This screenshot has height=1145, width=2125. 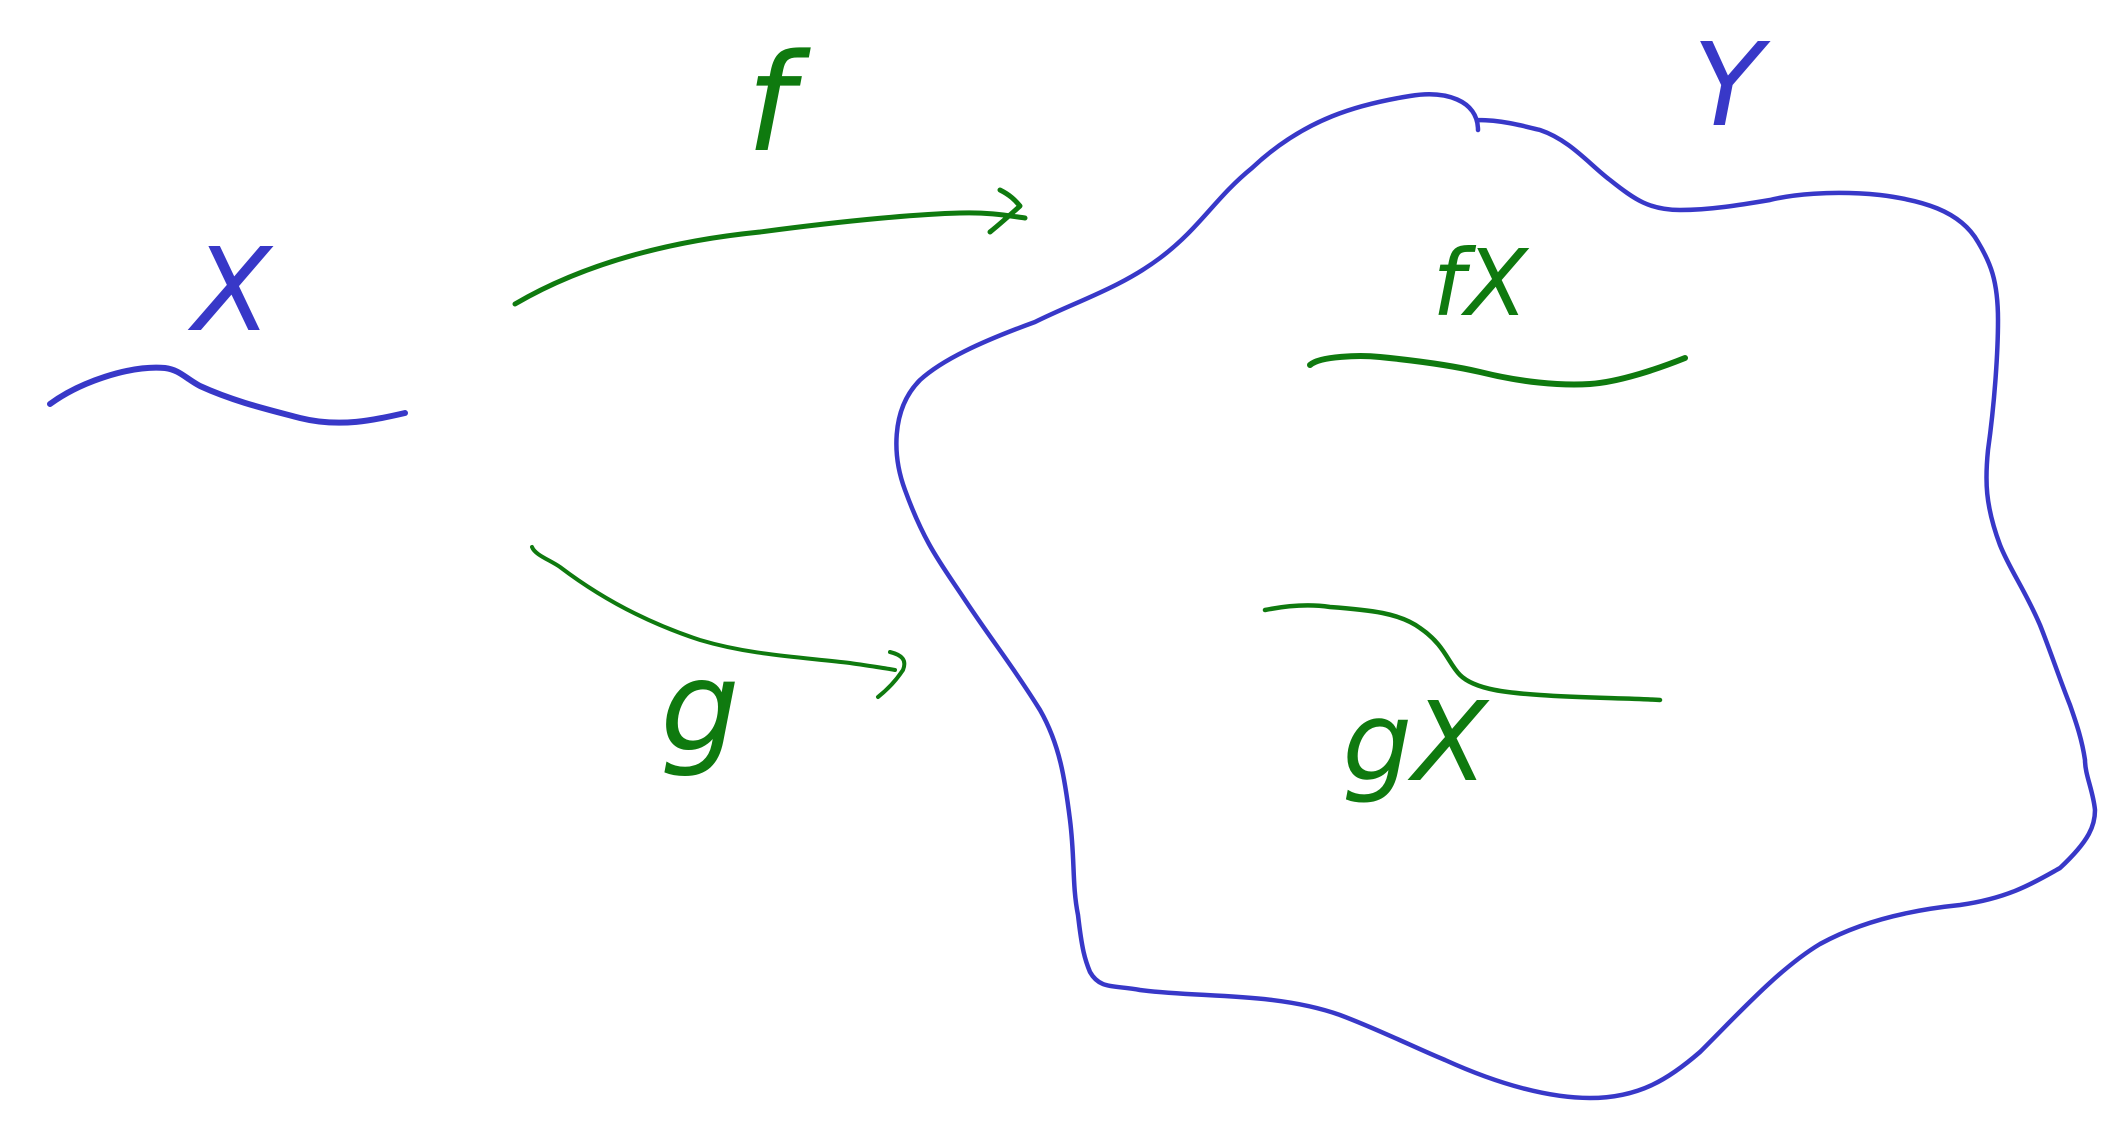 I want to click on map-g-arrow, so click(x=713, y=608).